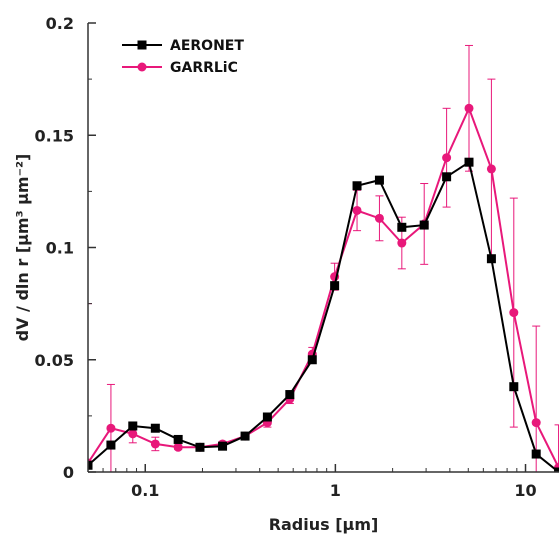 The height and width of the screenshot is (537, 559). I want to click on legend-marker-aeronet, so click(142, 45).